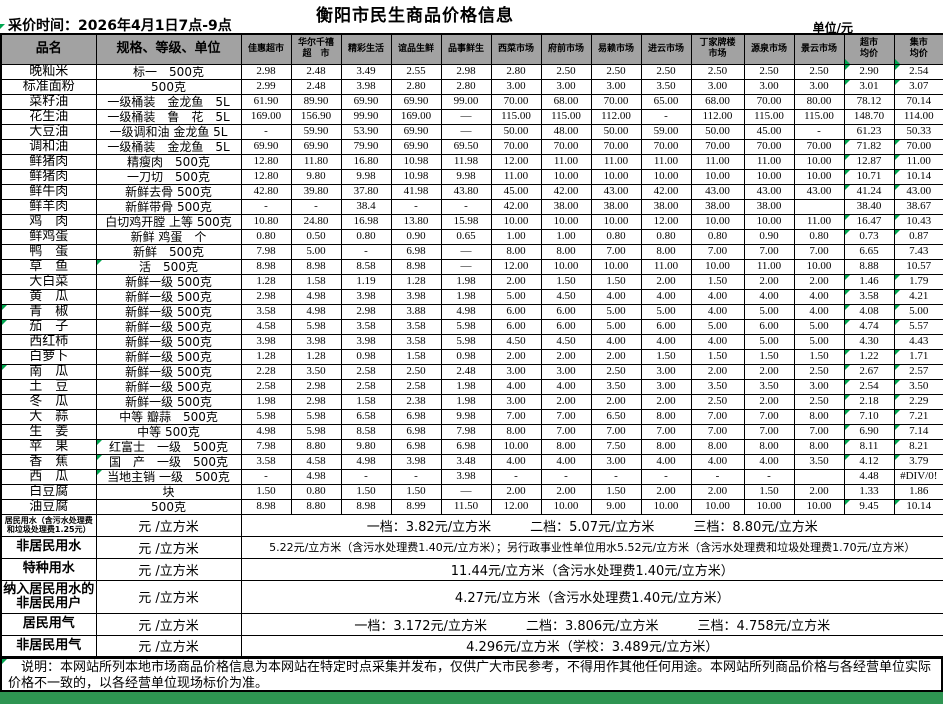  I want to click on price-cell: 7.98, so click(466, 431).